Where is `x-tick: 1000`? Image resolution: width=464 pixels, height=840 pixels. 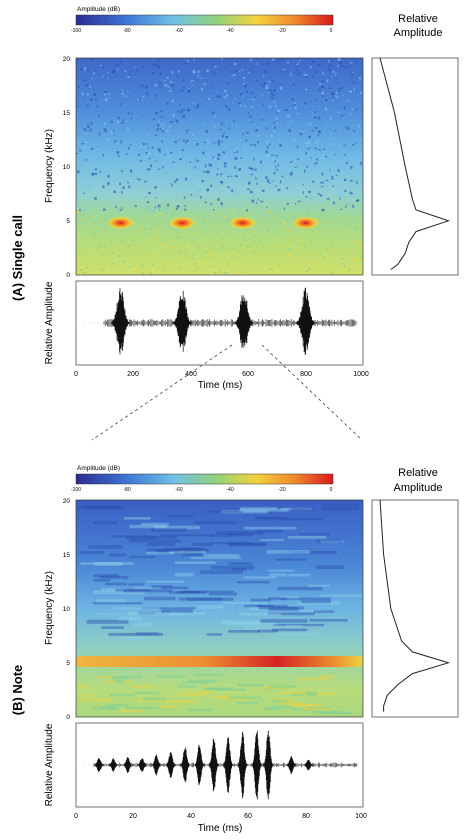
x-tick: 1000 is located at coordinates (361, 374).